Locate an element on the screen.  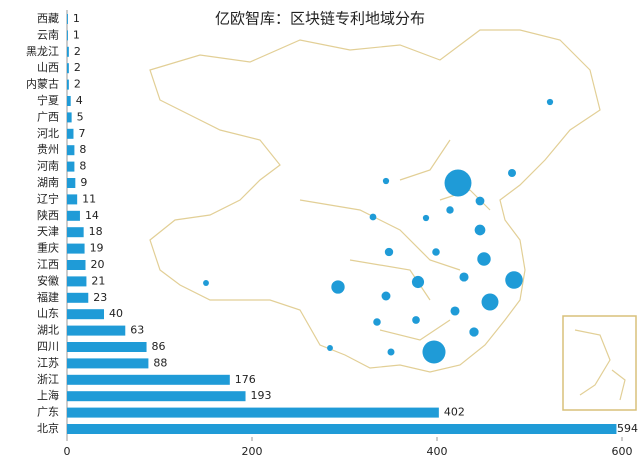
value-label: 20 is located at coordinates (98, 264).